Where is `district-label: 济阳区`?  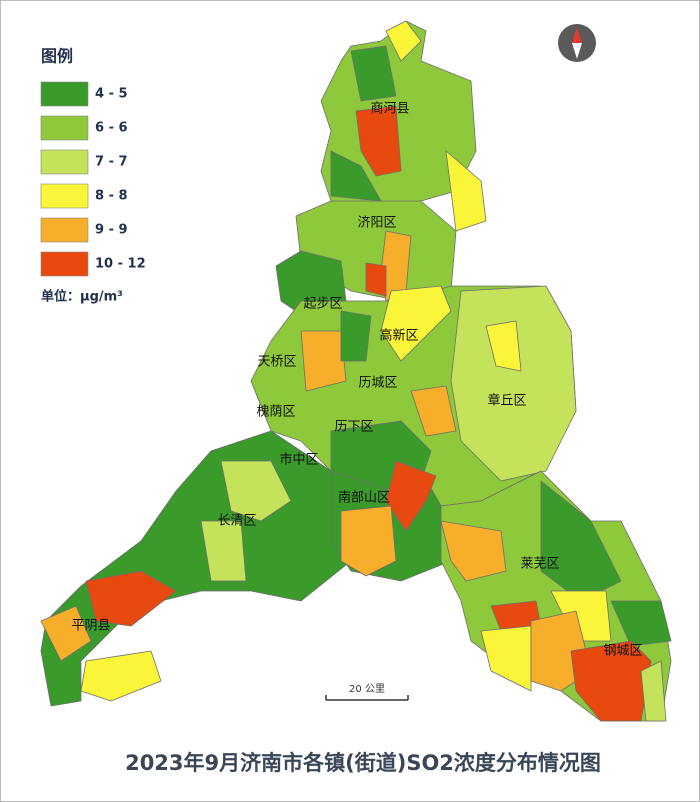 district-label: 济阳区 is located at coordinates (376, 223).